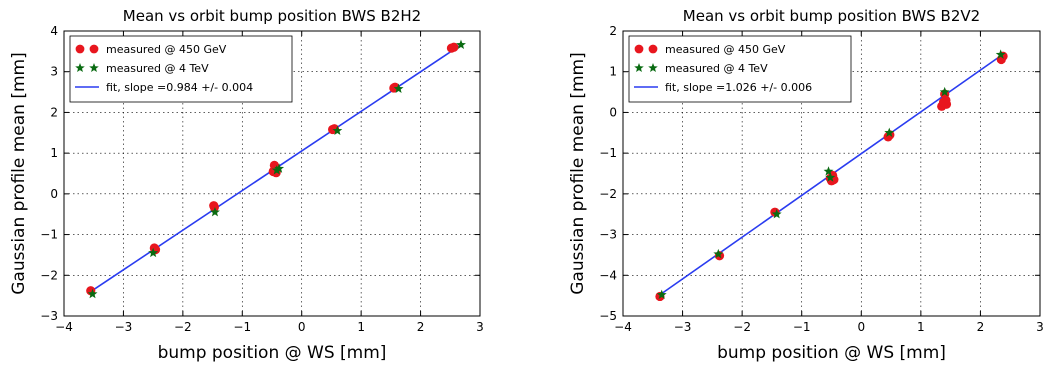 The image size is (1046, 367). Describe the element at coordinates (179, 87) in the screenshot. I see `legend-label-fit: fit, slope =0.984 +/- 0.004` at that location.